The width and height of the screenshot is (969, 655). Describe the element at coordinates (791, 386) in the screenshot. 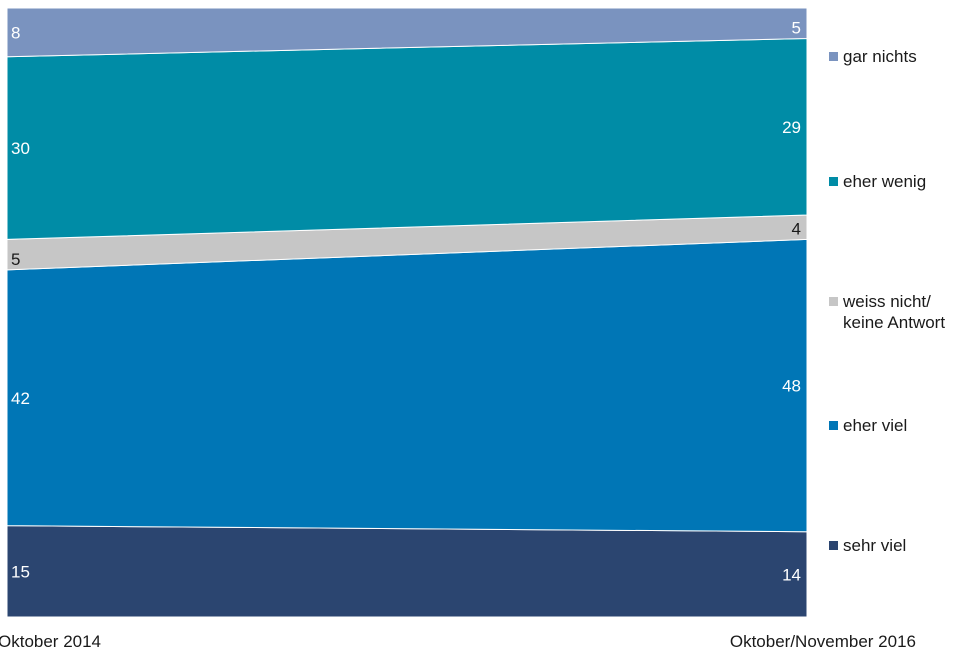

I see `data-label-eher-viel-1: 48` at that location.